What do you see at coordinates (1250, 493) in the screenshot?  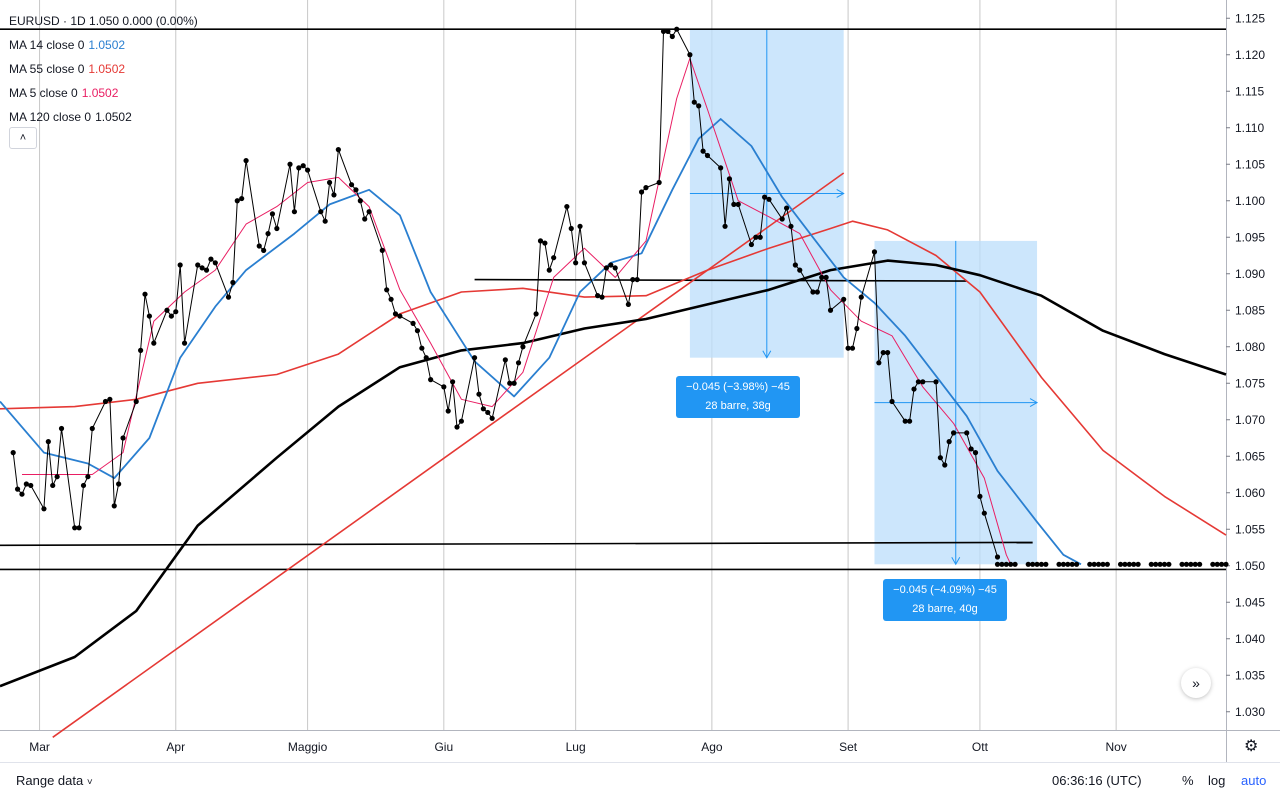 I see `y-tick-label: 1.060` at bounding box center [1250, 493].